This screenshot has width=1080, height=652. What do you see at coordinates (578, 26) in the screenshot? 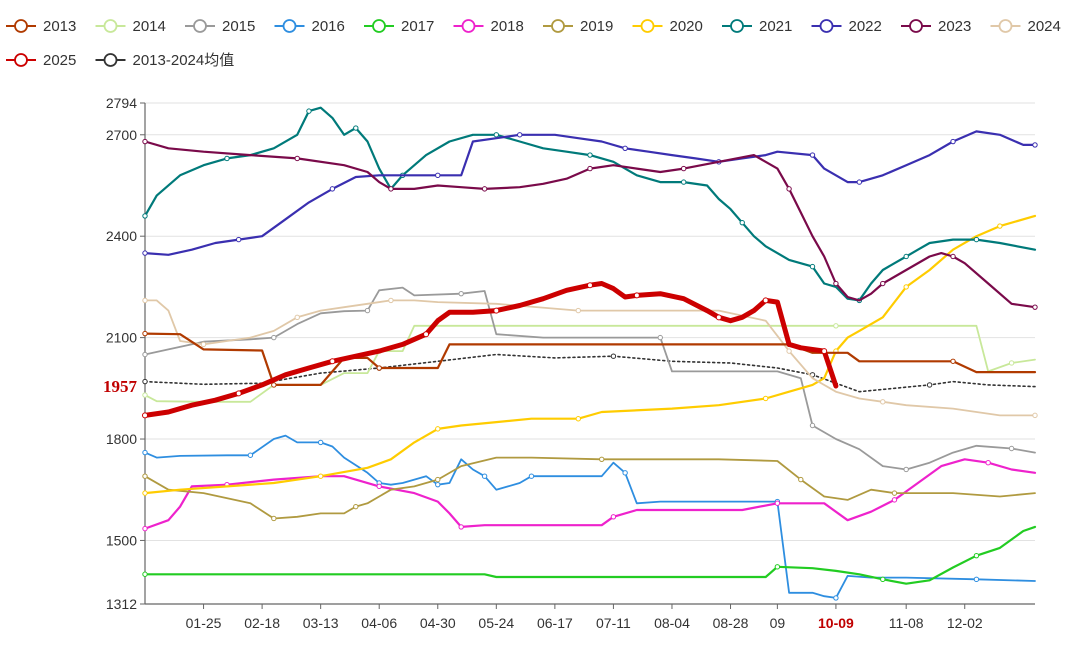
I see `legend-item-2019: 2019` at bounding box center [578, 26].